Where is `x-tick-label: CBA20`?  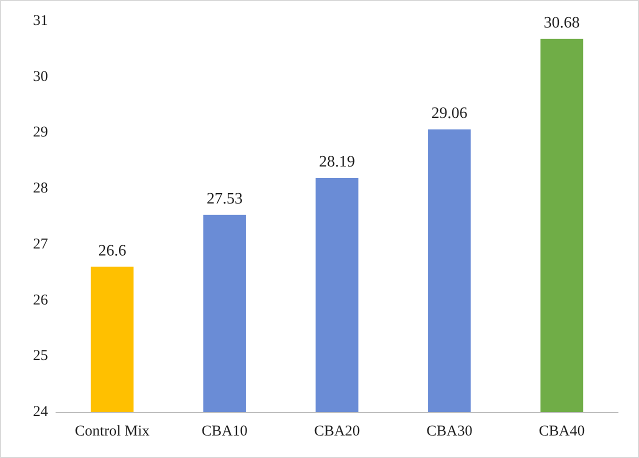 x-tick-label: CBA20 is located at coordinates (337, 432).